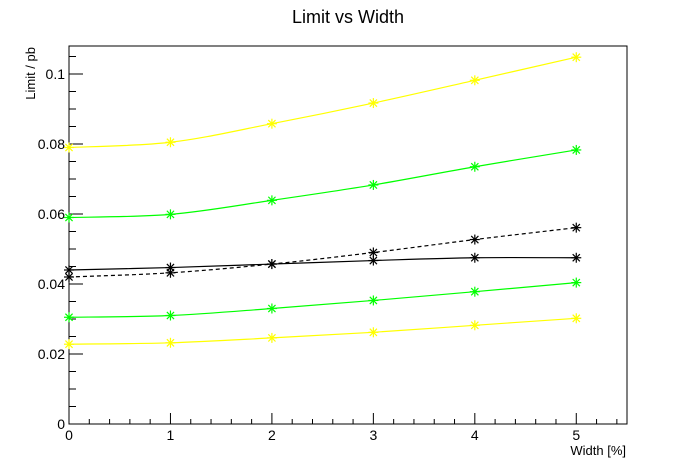  What do you see at coordinates (51, 284) in the screenshot?
I see `y-tick-label: 0.04` at bounding box center [51, 284].